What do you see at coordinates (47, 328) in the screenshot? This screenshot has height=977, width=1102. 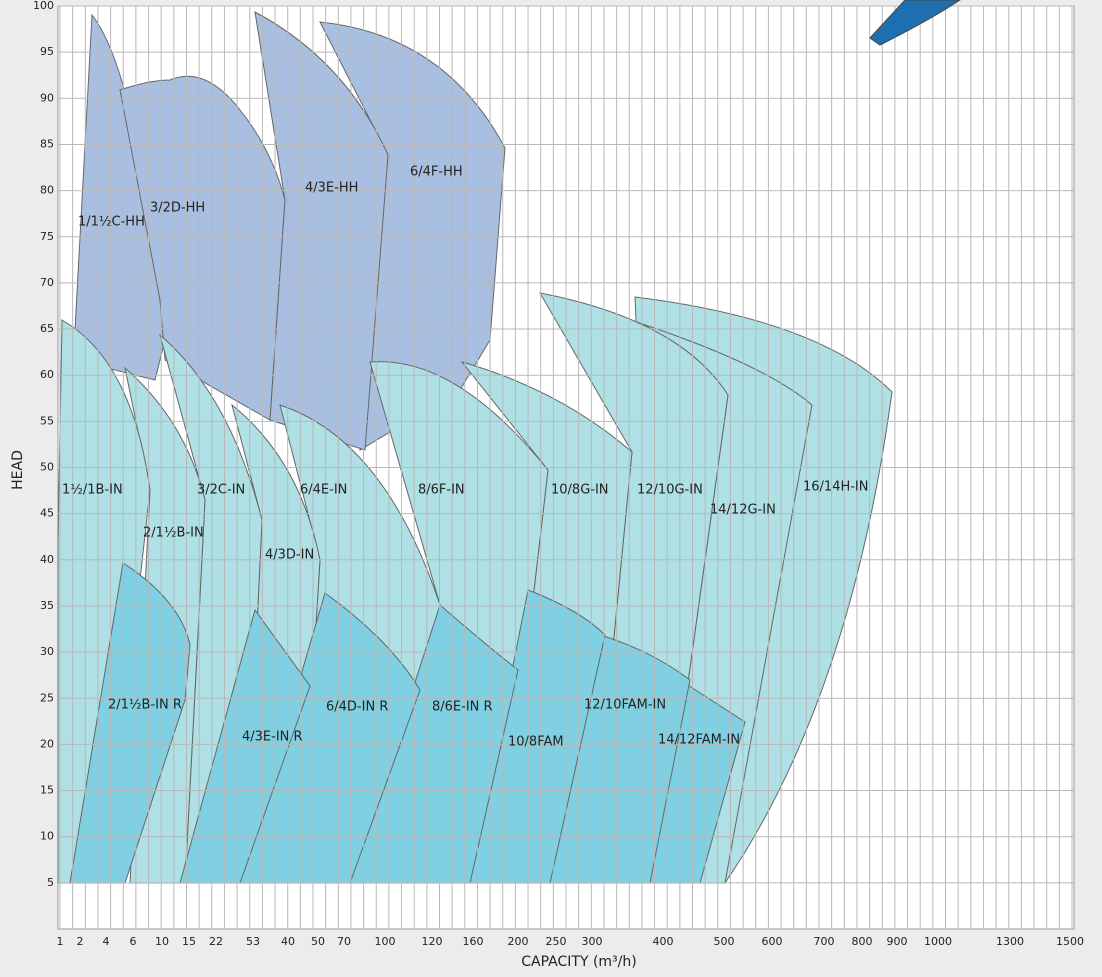 I see `y-tick-label: 65` at bounding box center [47, 328].